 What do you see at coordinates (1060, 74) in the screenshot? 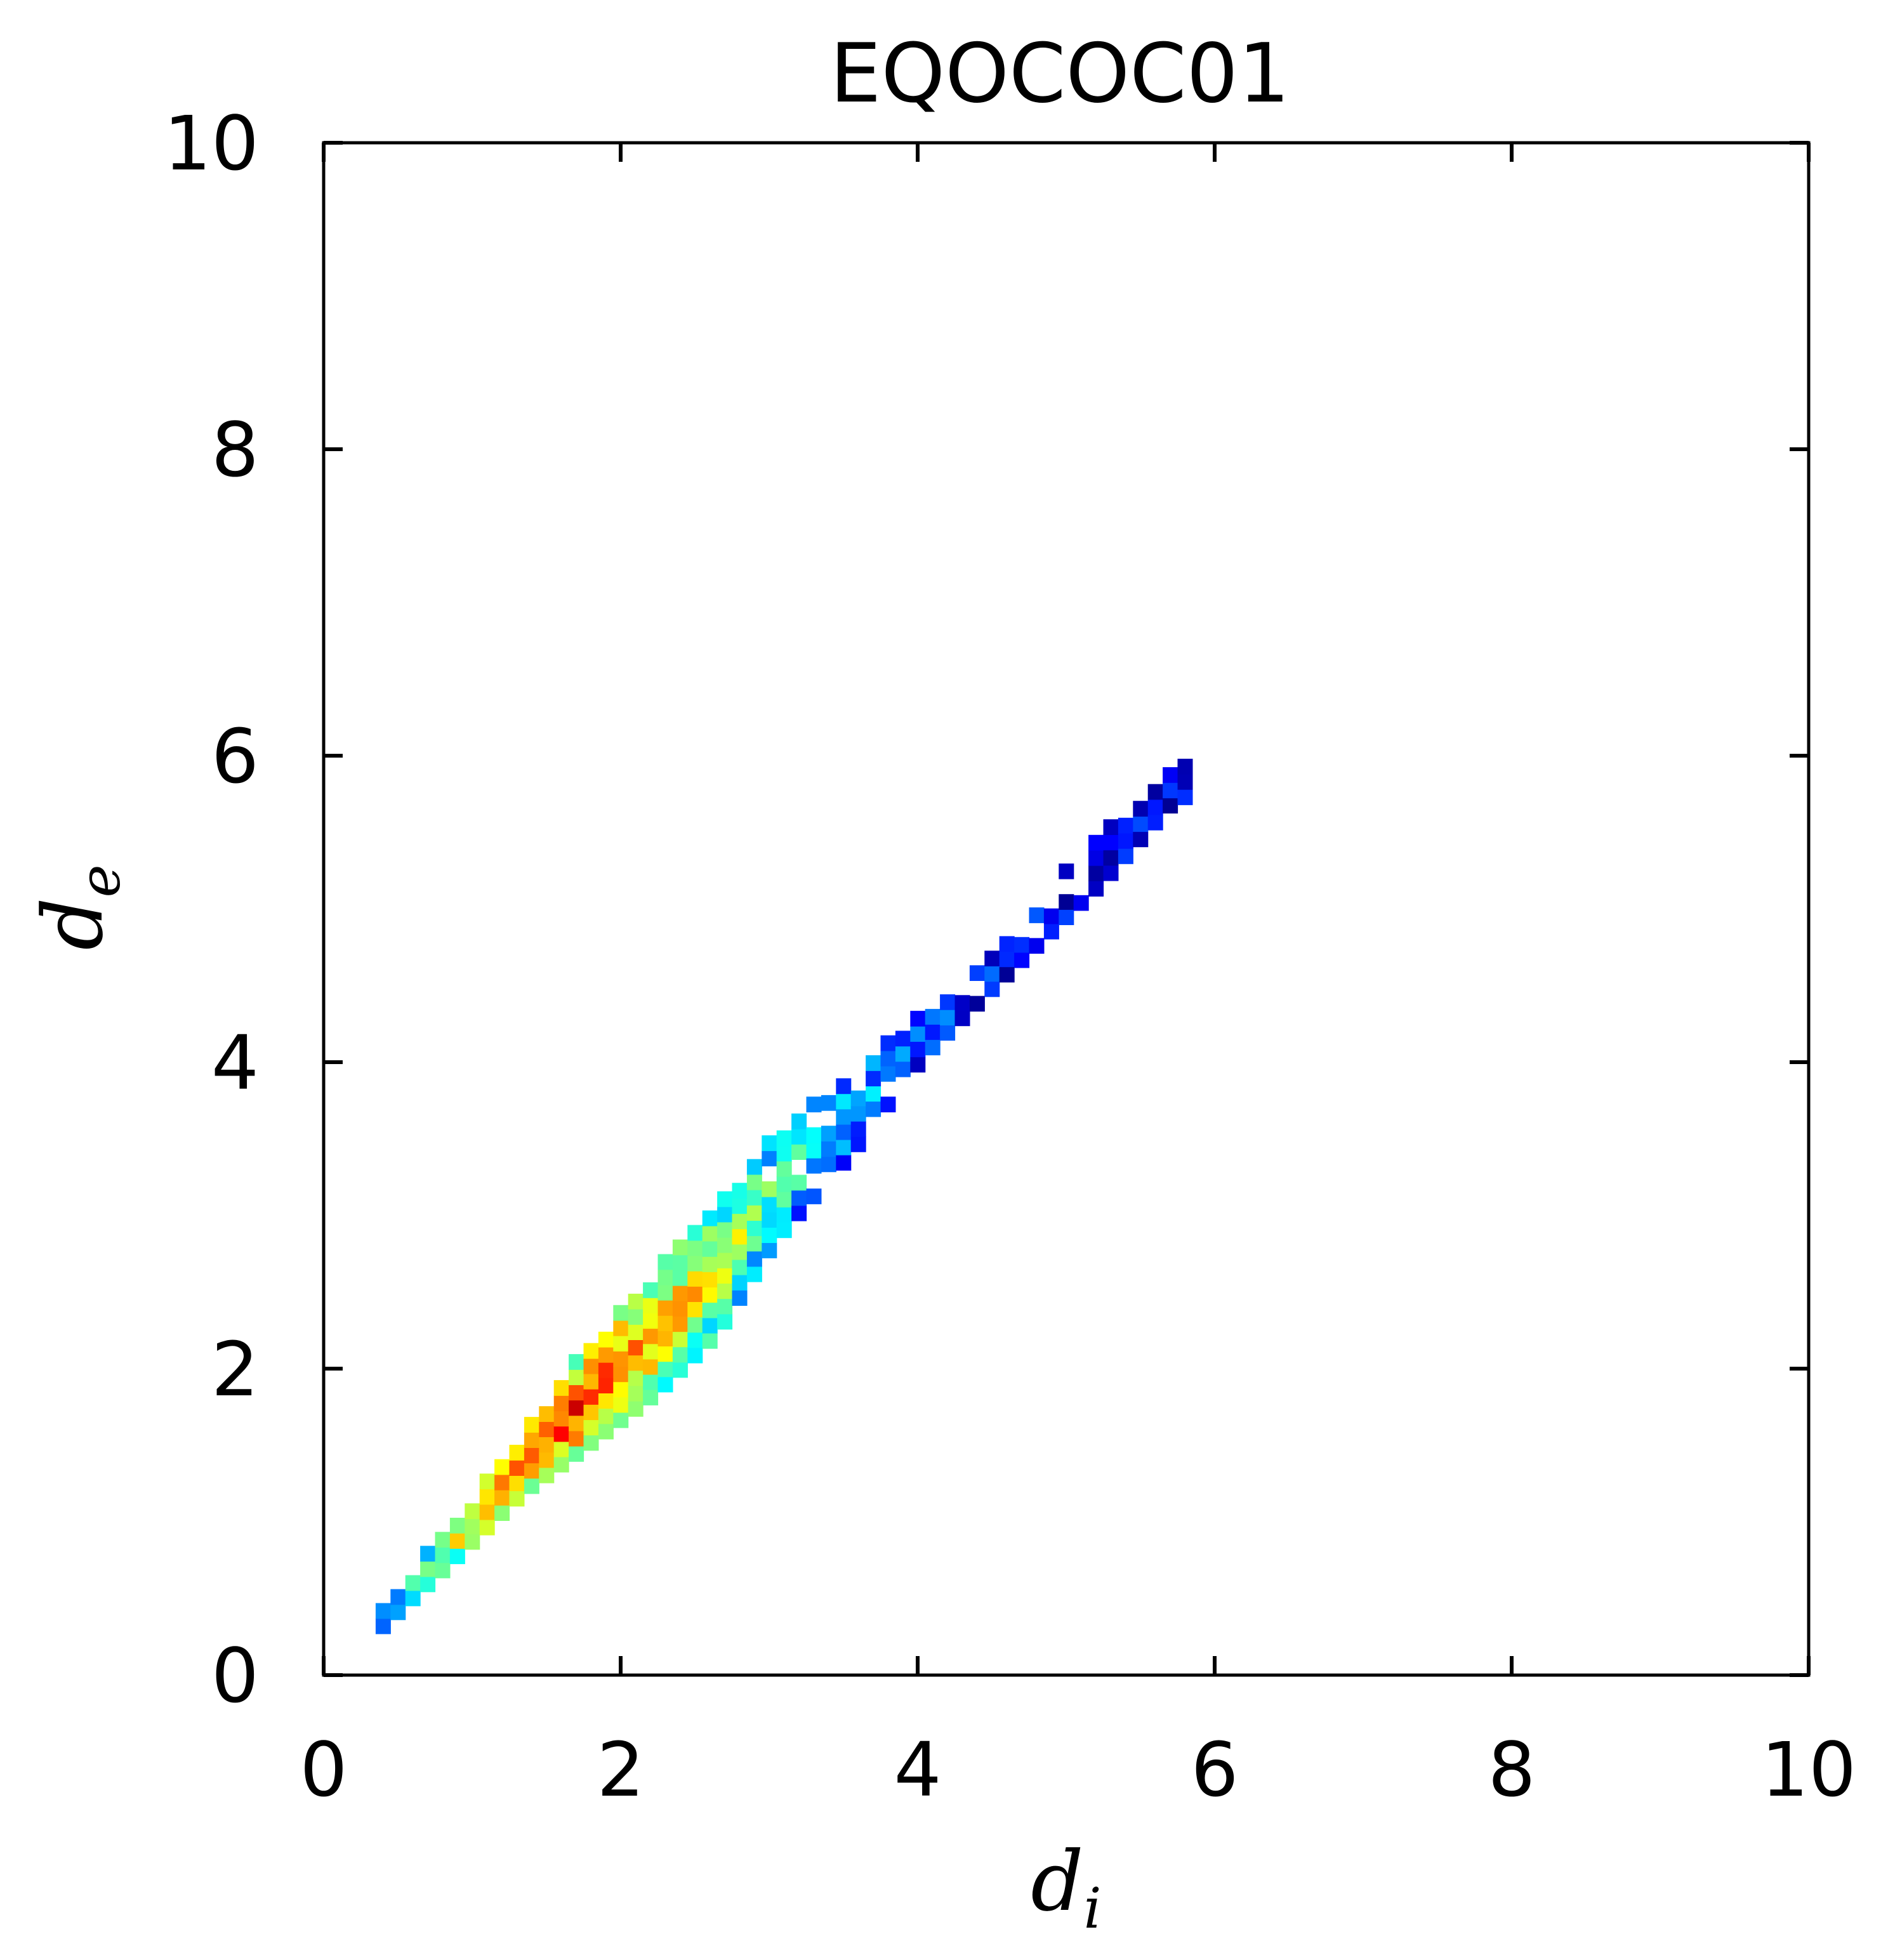
I see `chart-title: EQOCOC01` at bounding box center [1060, 74].